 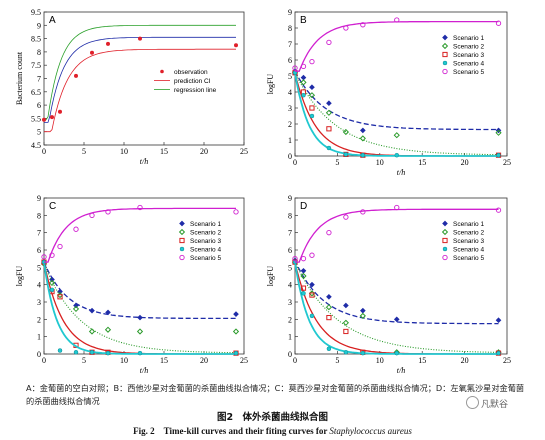 What do you see at coordinates (272, 417) in the screenshot?
I see `figure-title-cn: 图2 体外杀菌曲线拟合图` at bounding box center [272, 417].